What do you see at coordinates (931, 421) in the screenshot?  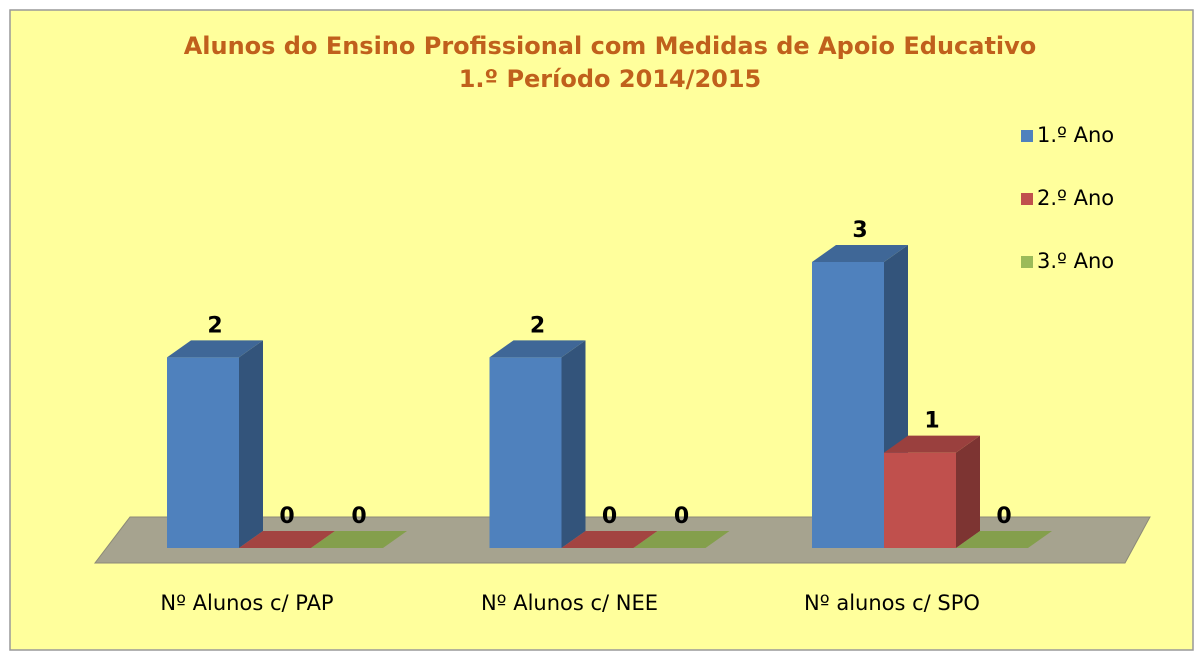 I see `data-label: 1` at bounding box center [931, 421].